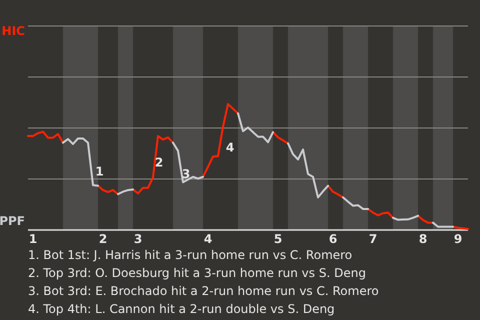  What do you see at coordinates (14, 31) in the screenshot?
I see `text: HIC` at bounding box center [14, 31].